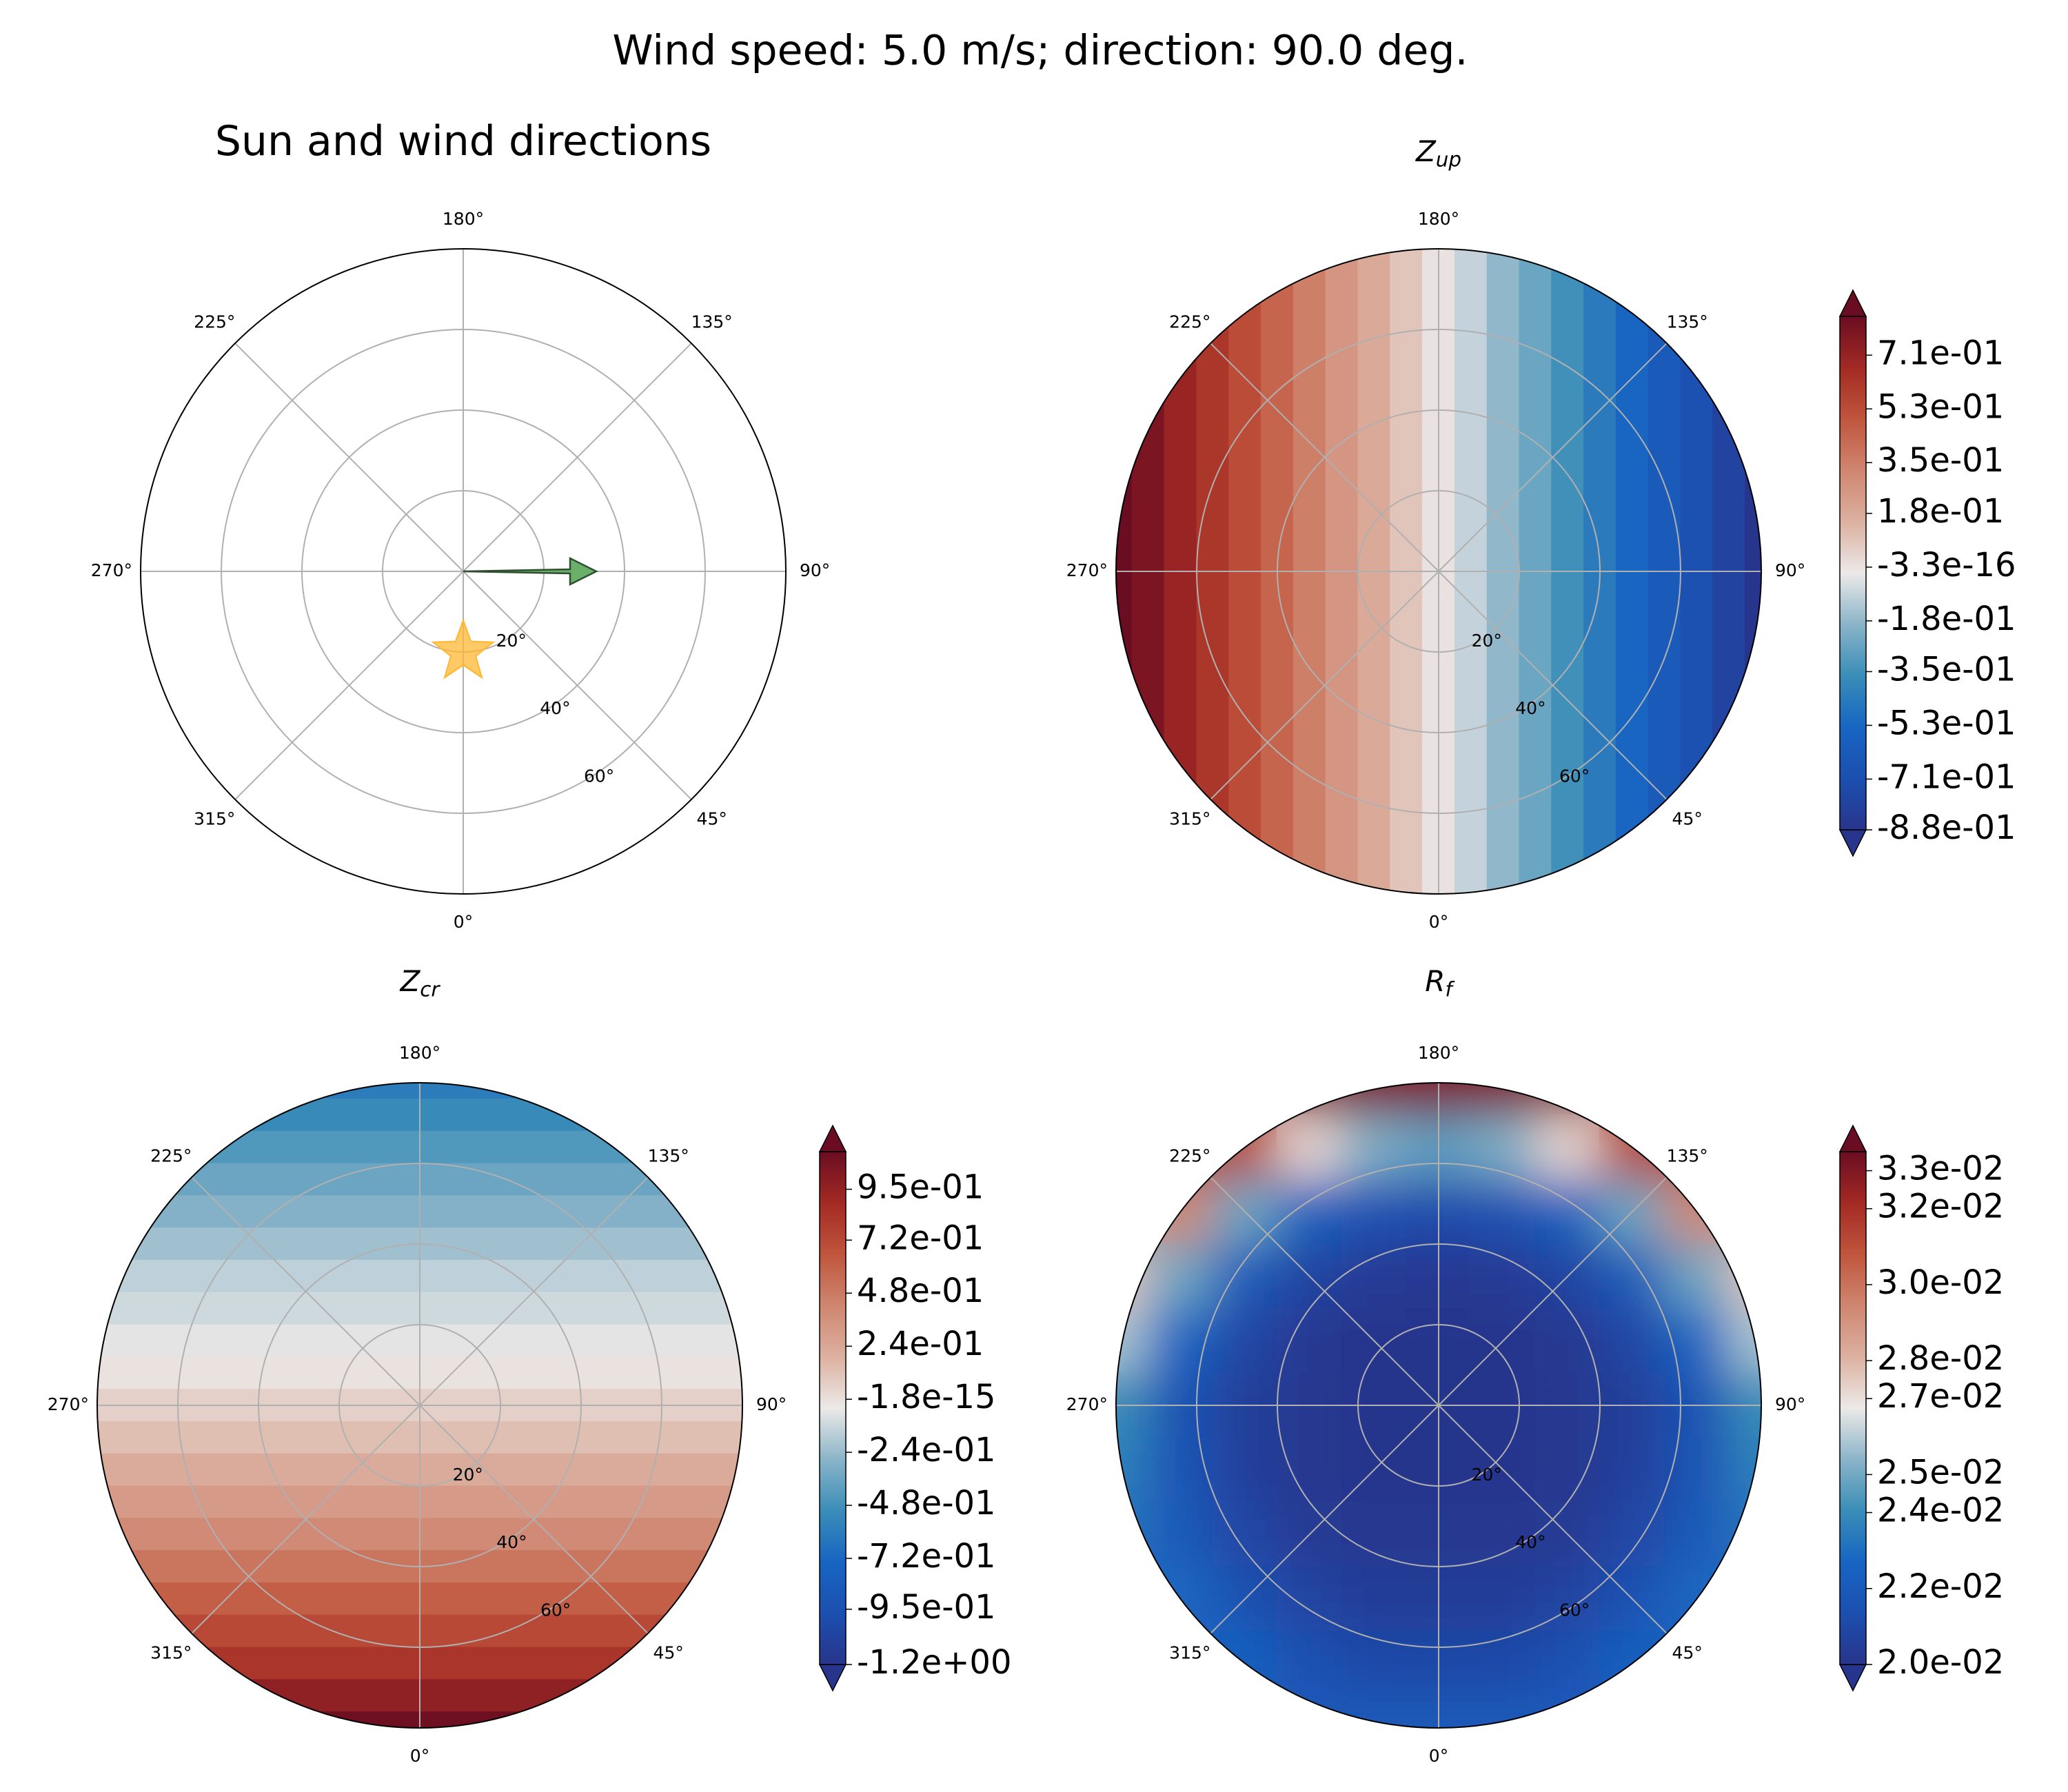  I want to click on title-subscript: cr, so click(430, 989).